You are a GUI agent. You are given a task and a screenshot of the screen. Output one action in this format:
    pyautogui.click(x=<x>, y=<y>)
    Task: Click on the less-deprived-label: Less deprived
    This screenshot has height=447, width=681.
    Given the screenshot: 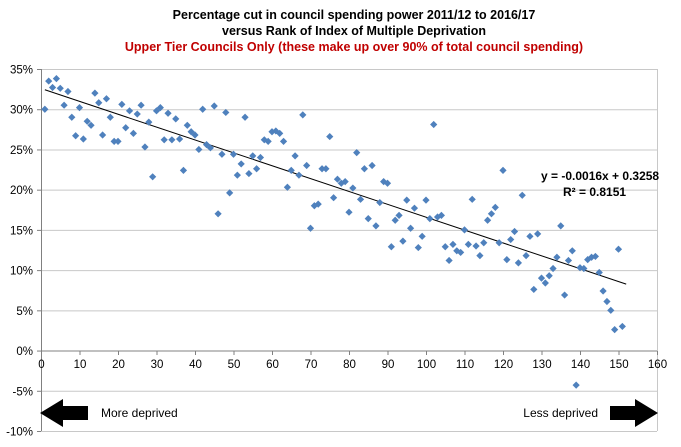 What is the action you would take?
    pyautogui.click(x=560, y=413)
    